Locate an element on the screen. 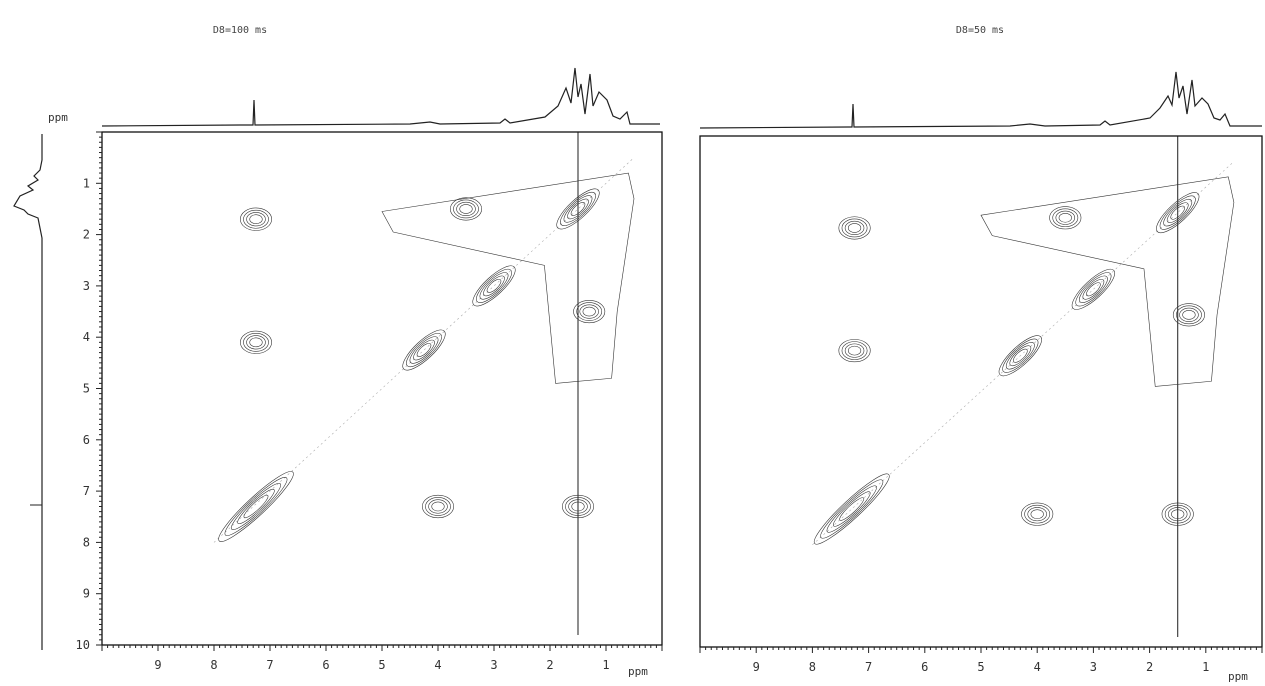  y-tick-label: 4 is located at coordinates (86, 337).